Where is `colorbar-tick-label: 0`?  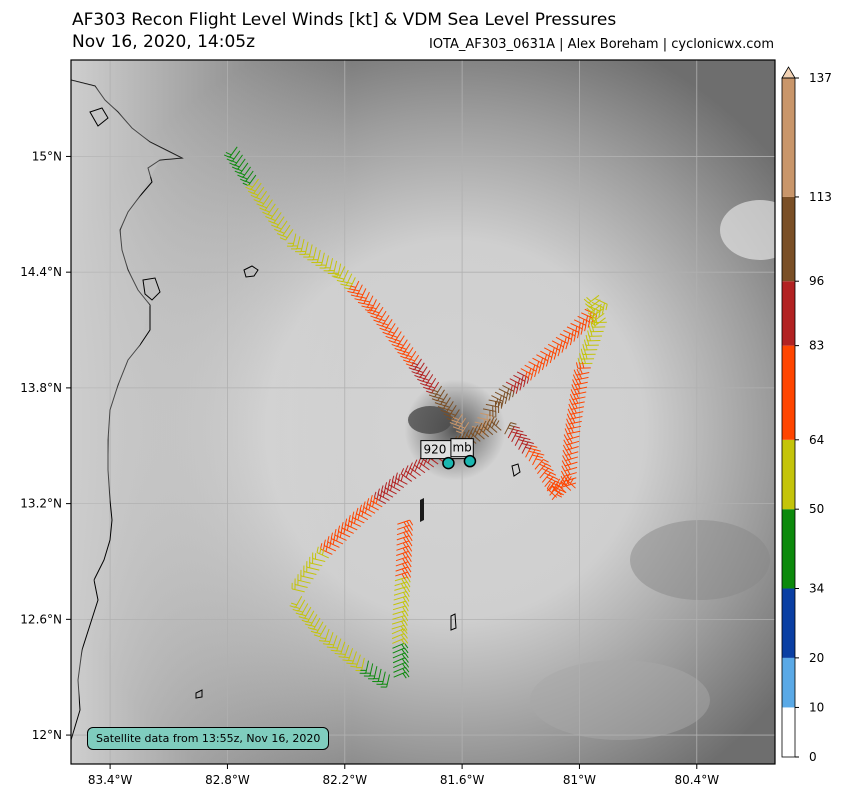
colorbar-tick-label: 0 is located at coordinates (813, 757).